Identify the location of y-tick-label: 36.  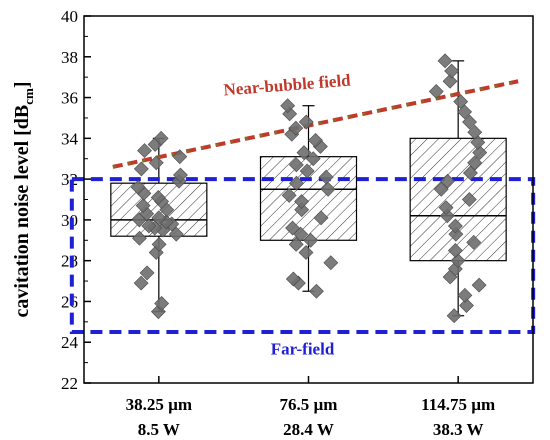
(69, 98).